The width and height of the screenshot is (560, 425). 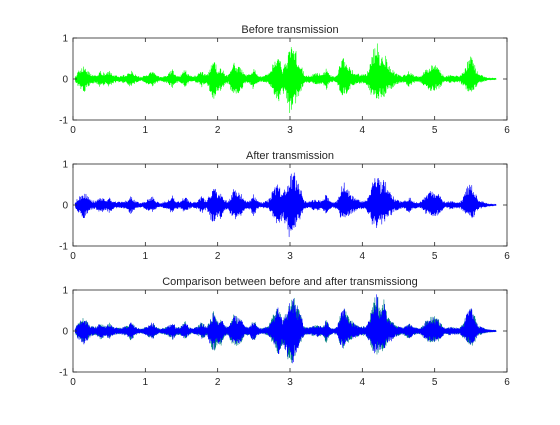 I want to click on chart-title: Before transmission, so click(x=289, y=30).